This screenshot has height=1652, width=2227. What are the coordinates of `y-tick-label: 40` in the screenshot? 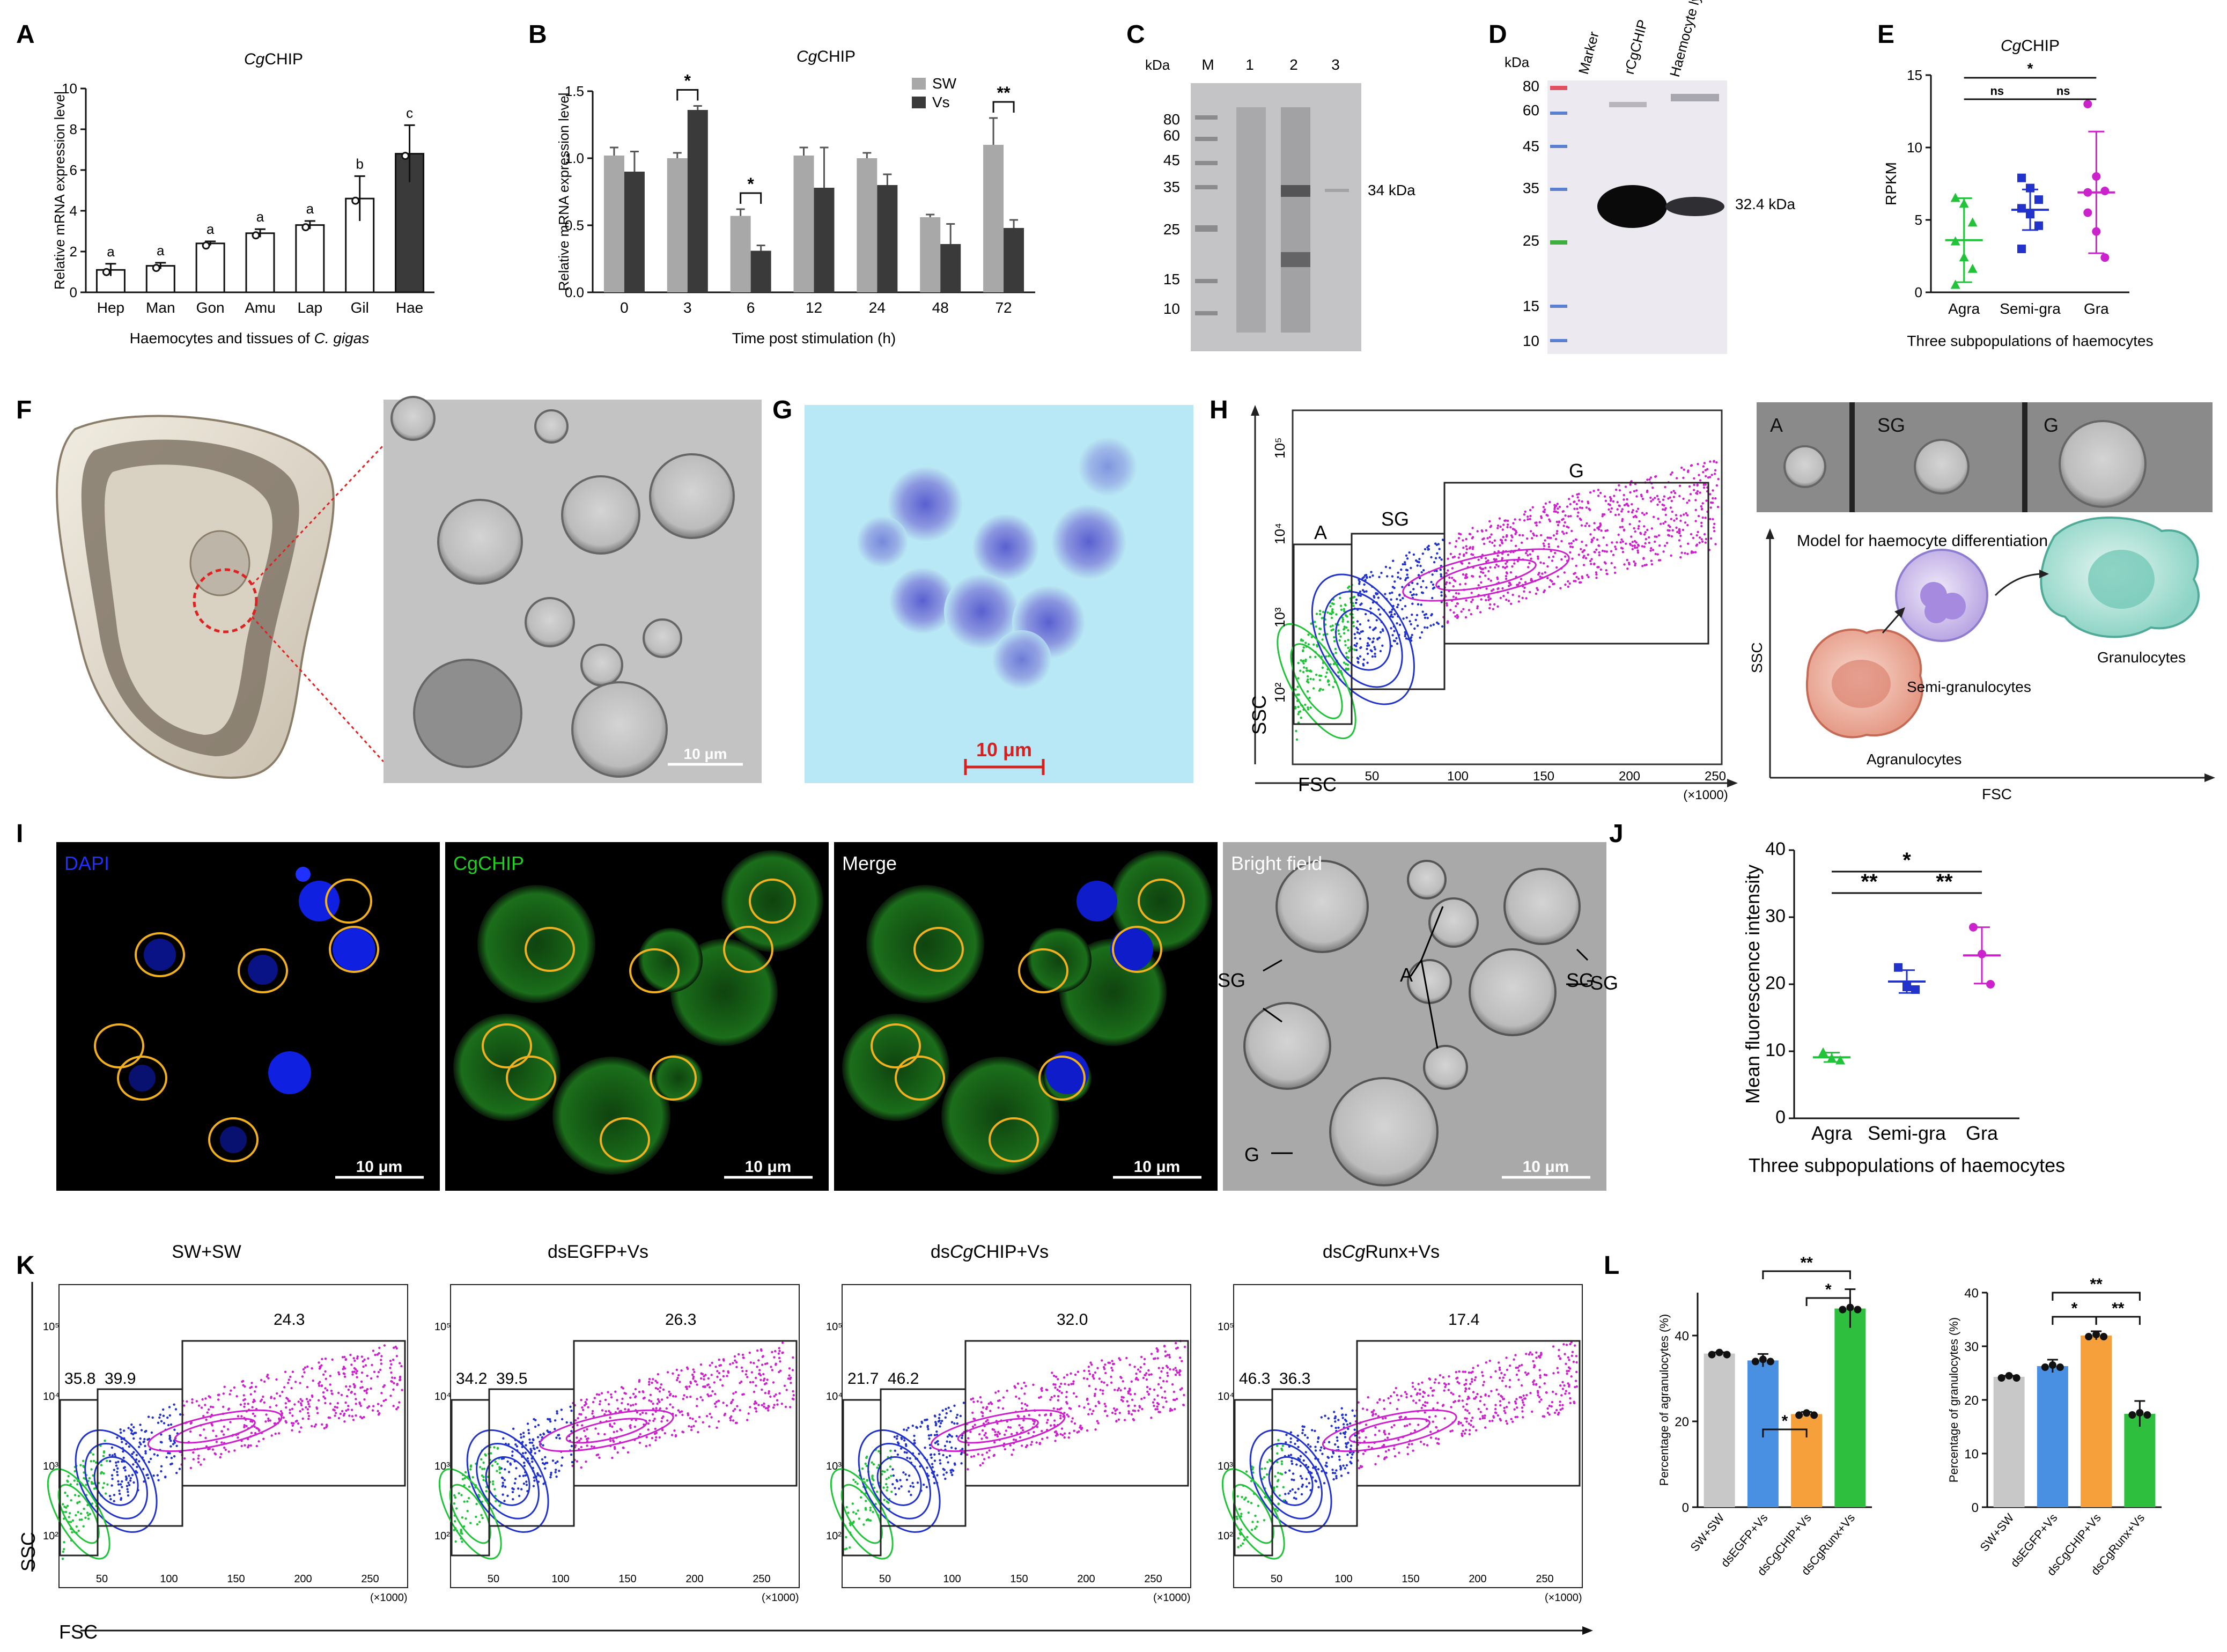 It's located at (1775, 849).